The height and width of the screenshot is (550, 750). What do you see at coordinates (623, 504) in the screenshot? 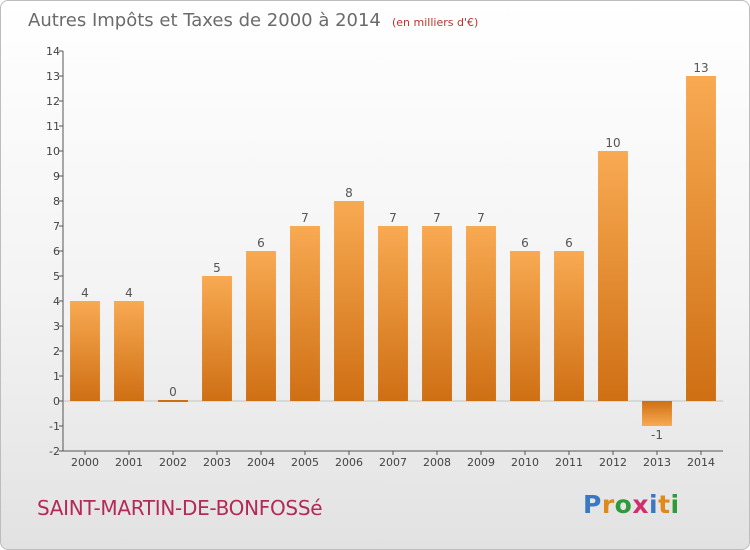
I see `logo-letter: o` at bounding box center [623, 504].